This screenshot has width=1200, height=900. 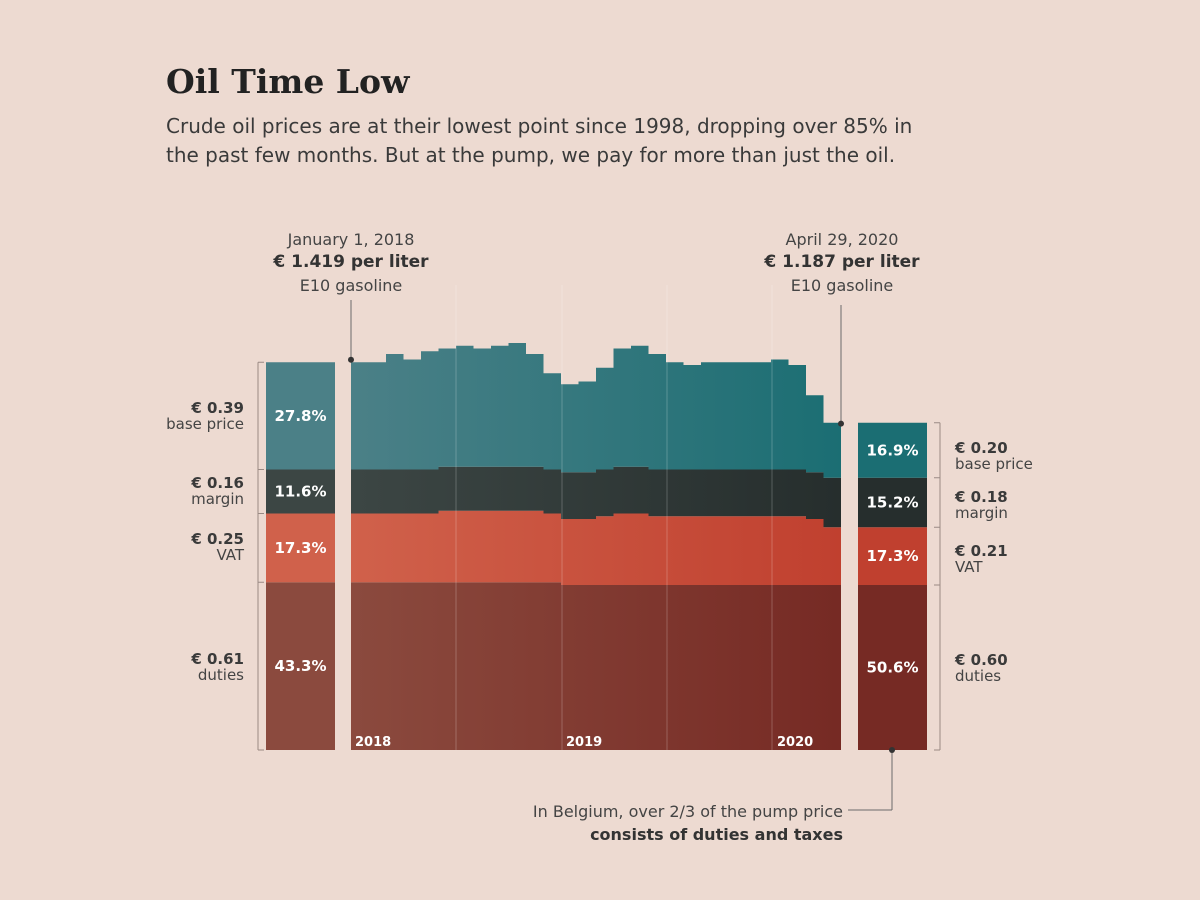 What do you see at coordinates (981, 513) in the screenshot?
I see `end-name-margin: margin` at bounding box center [981, 513].